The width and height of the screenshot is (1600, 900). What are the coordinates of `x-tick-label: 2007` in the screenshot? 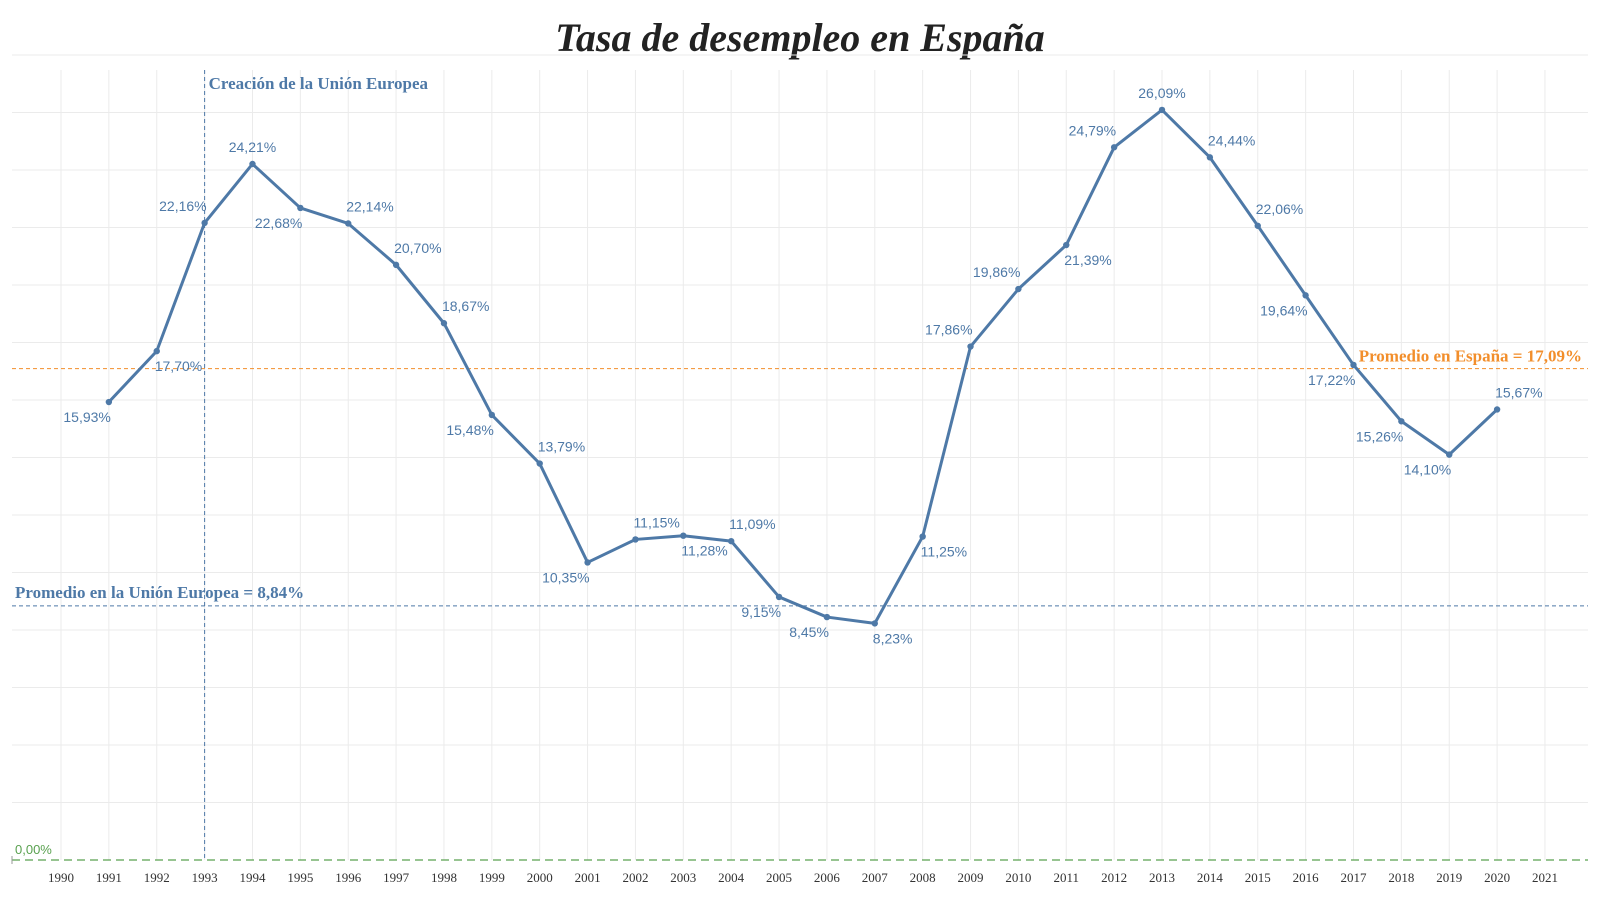 It's located at (875, 877).